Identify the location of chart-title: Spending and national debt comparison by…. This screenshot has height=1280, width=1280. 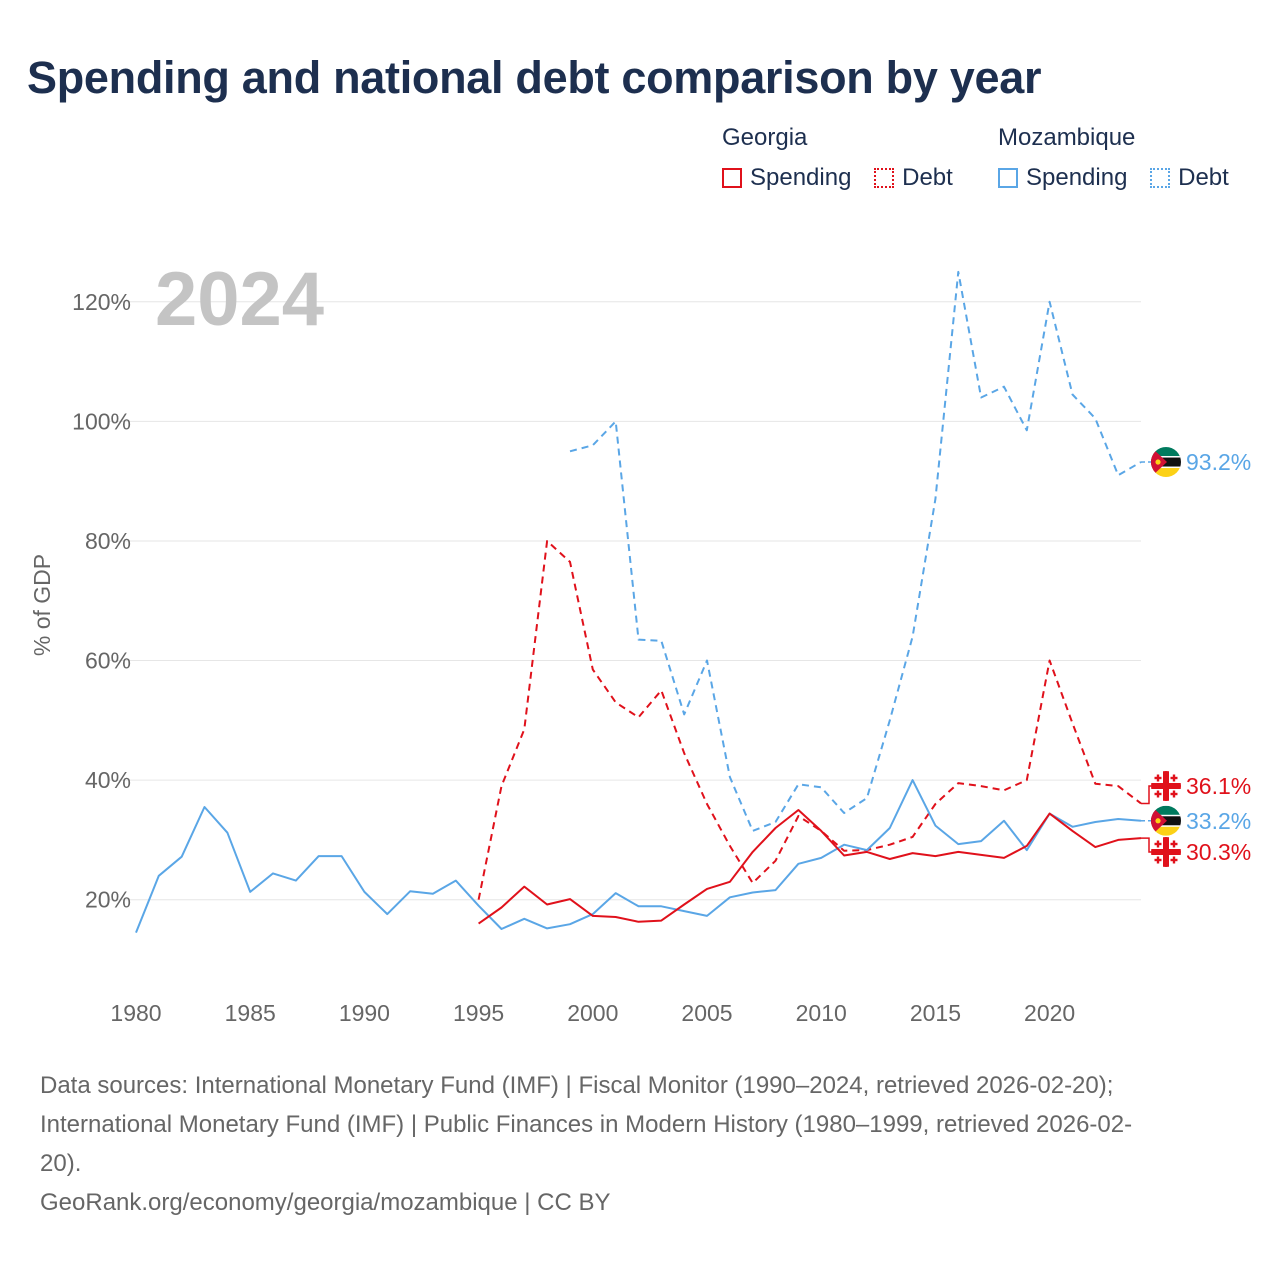
(534, 77).